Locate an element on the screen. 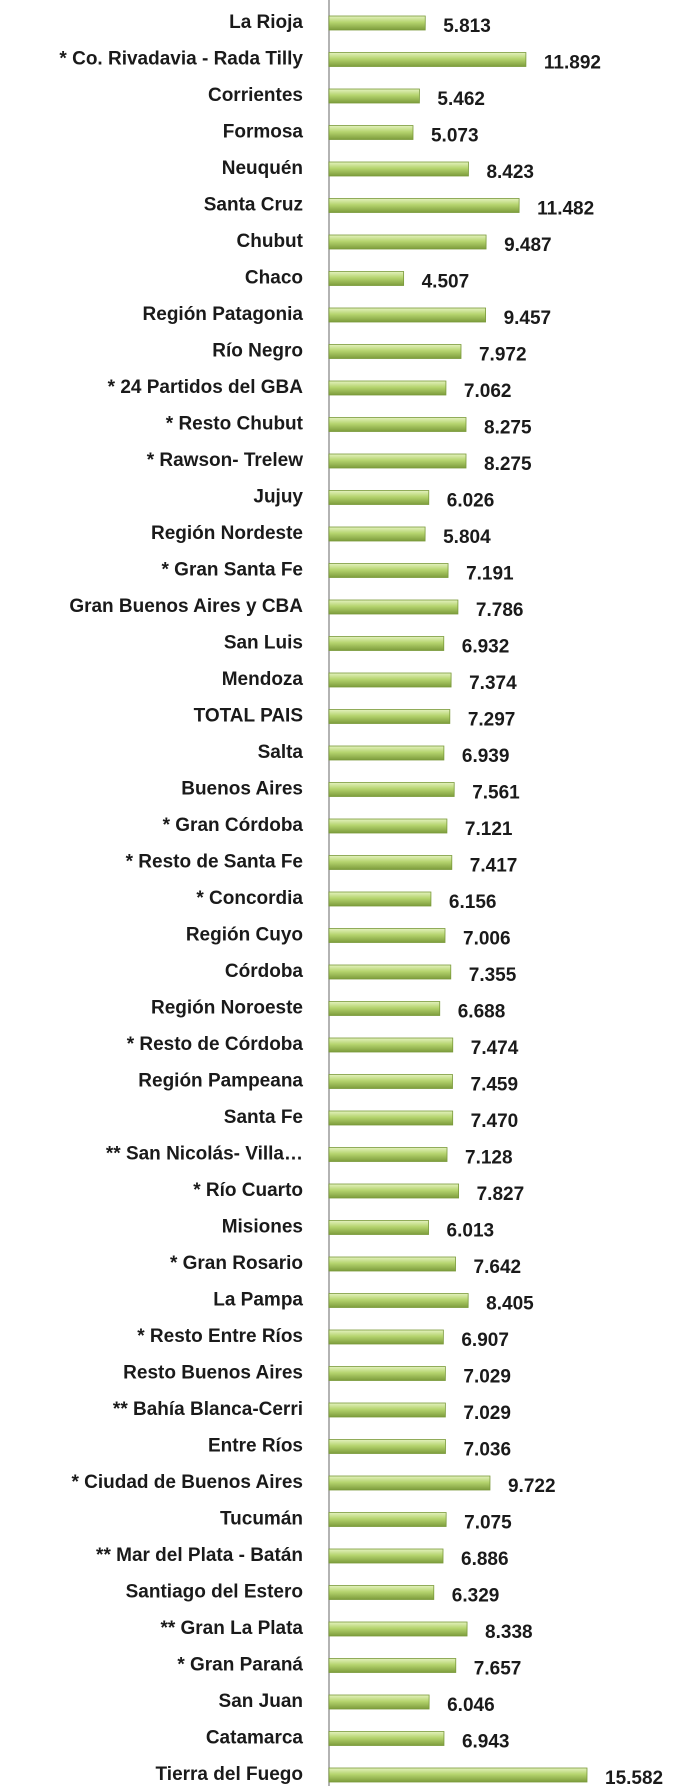 The height and width of the screenshot is (1786, 684). category-label: Jujuy is located at coordinates (278, 497).